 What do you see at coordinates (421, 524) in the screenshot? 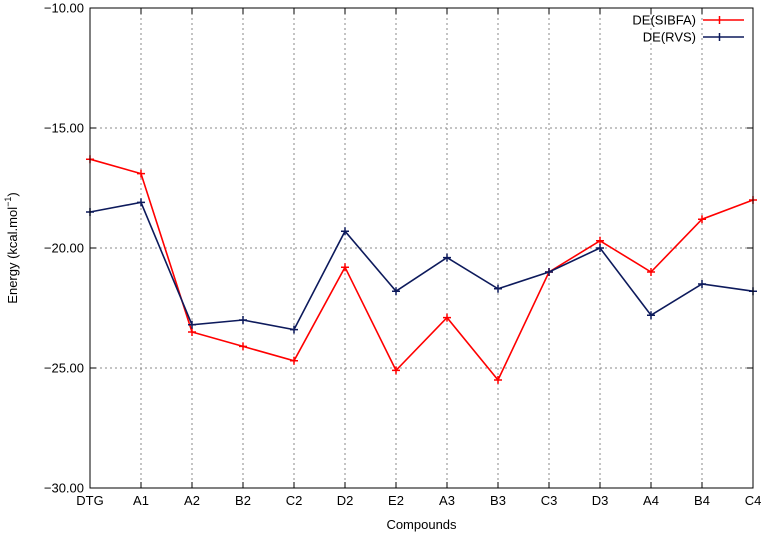
I see `x-axis-title: Compounds` at bounding box center [421, 524].